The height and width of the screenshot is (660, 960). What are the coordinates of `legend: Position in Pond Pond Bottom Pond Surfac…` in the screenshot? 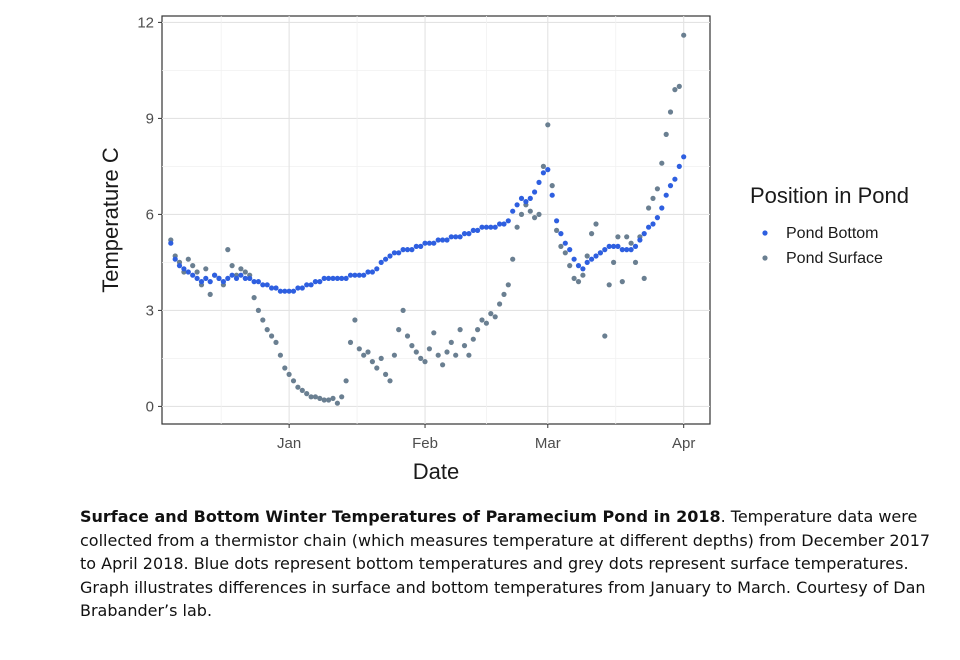 It's located at (829, 225).